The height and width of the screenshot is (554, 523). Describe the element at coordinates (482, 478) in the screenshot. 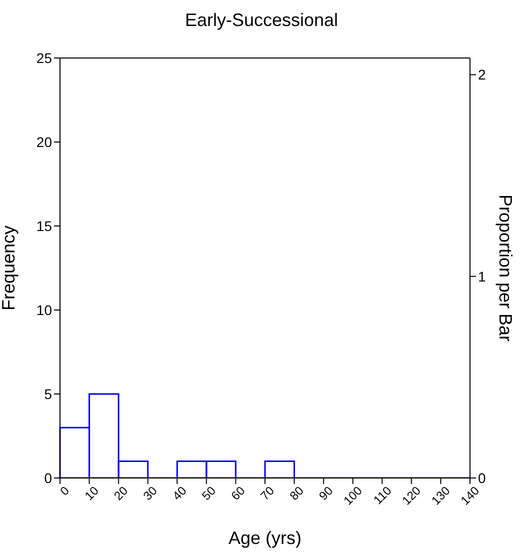

I see `y2-tick-label: 0` at that location.